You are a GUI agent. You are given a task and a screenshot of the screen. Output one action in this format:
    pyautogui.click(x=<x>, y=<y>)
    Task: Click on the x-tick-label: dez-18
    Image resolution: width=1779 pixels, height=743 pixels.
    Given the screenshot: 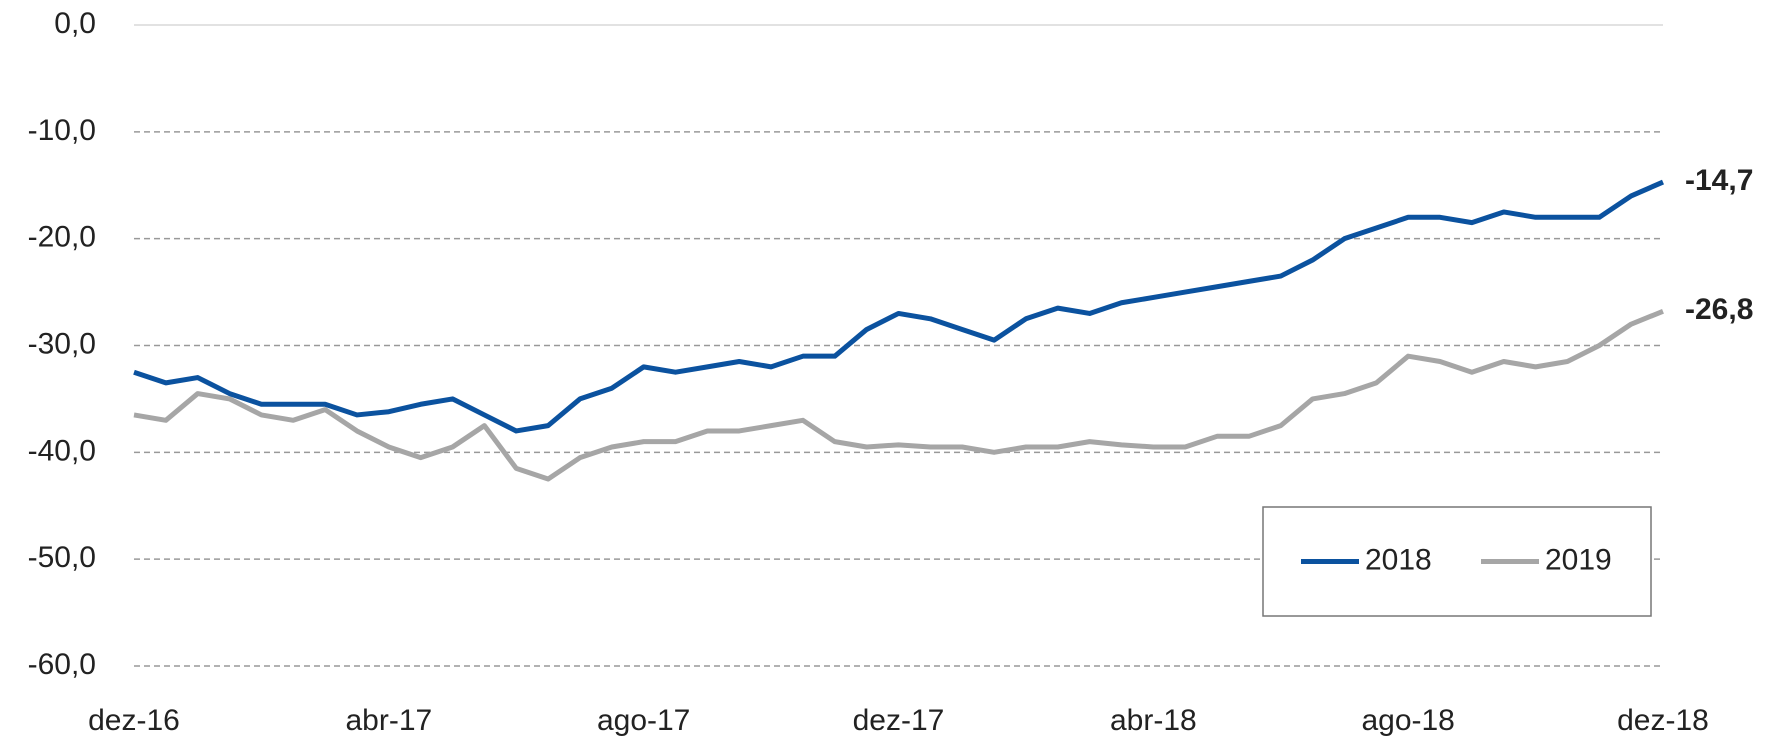 What is the action you would take?
    pyautogui.click(x=1663, y=720)
    